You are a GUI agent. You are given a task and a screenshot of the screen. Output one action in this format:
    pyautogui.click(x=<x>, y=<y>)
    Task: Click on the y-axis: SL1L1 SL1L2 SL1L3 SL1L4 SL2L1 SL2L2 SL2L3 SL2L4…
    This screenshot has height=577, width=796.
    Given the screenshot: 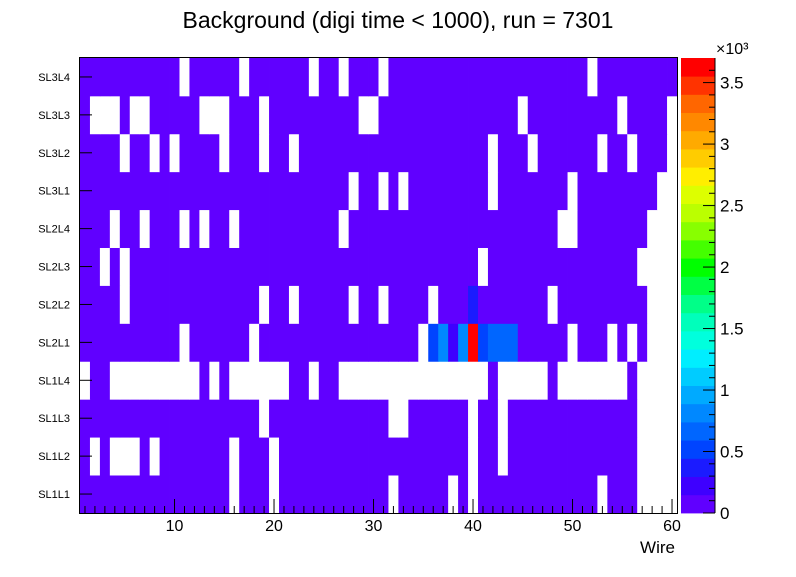 What is the action you would take?
    pyautogui.click(x=65, y=286)
    